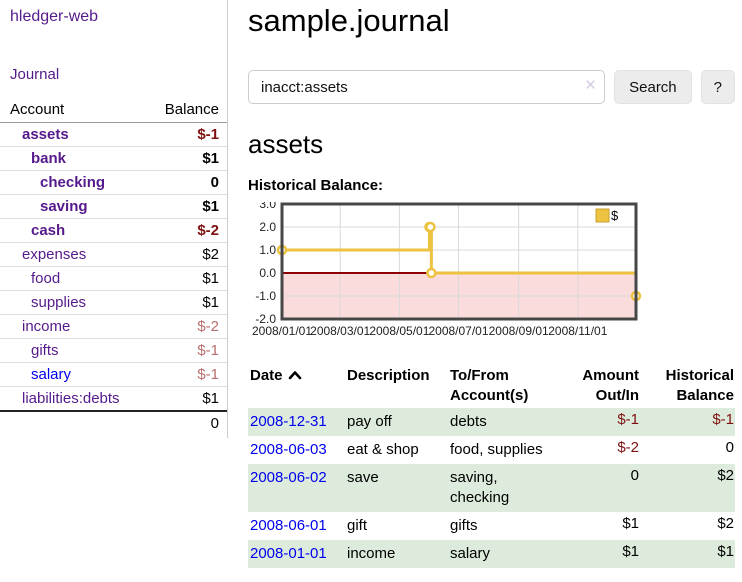 Image resolution: width=742 pixels, height=582 pixels. Describe the element at coordinates (504, 554) in the screenshot. I see `transaction-accounts: salary` at that location.